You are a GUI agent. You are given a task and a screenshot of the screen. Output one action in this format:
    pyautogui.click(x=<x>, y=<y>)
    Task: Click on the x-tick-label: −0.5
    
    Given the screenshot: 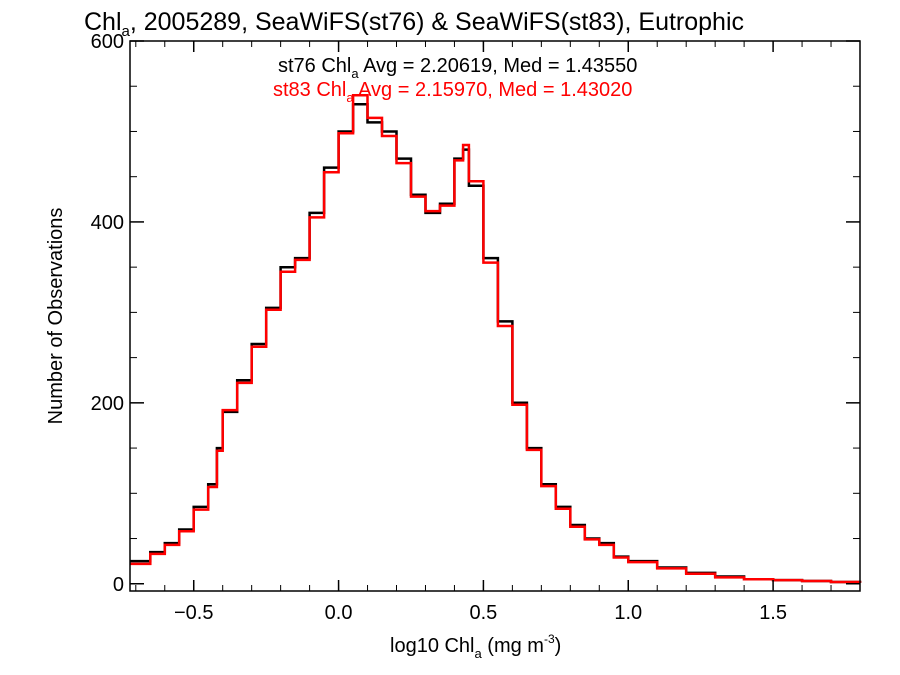 What is the action you would take?
    pyautogui.click(x=193, y=613)
    